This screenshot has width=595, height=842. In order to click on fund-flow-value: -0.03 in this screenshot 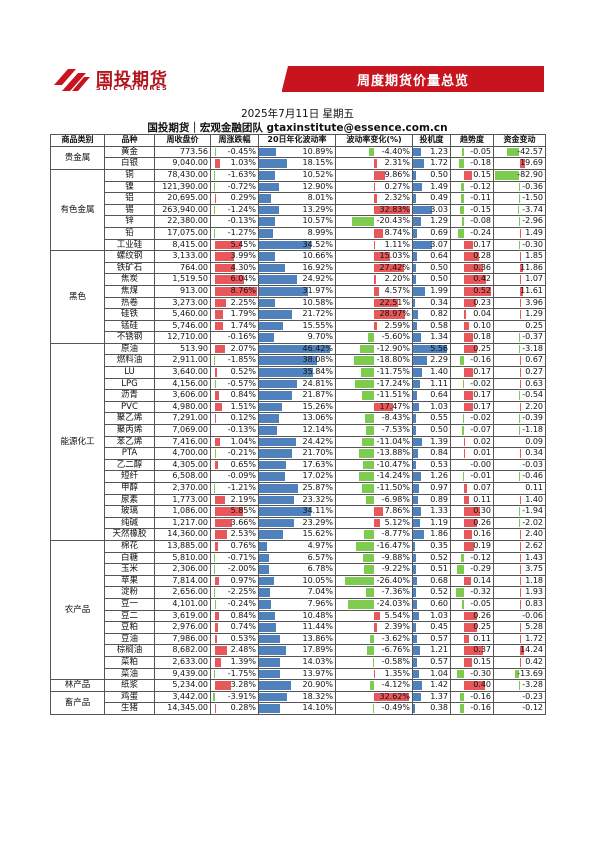, I will do `click(532, 464)`.